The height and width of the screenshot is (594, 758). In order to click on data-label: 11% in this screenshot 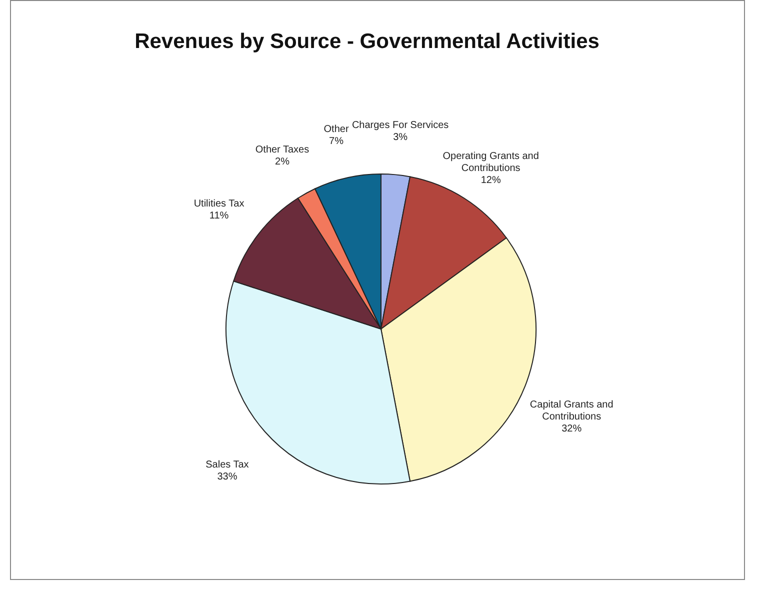, I will do `click(219, 216)`.